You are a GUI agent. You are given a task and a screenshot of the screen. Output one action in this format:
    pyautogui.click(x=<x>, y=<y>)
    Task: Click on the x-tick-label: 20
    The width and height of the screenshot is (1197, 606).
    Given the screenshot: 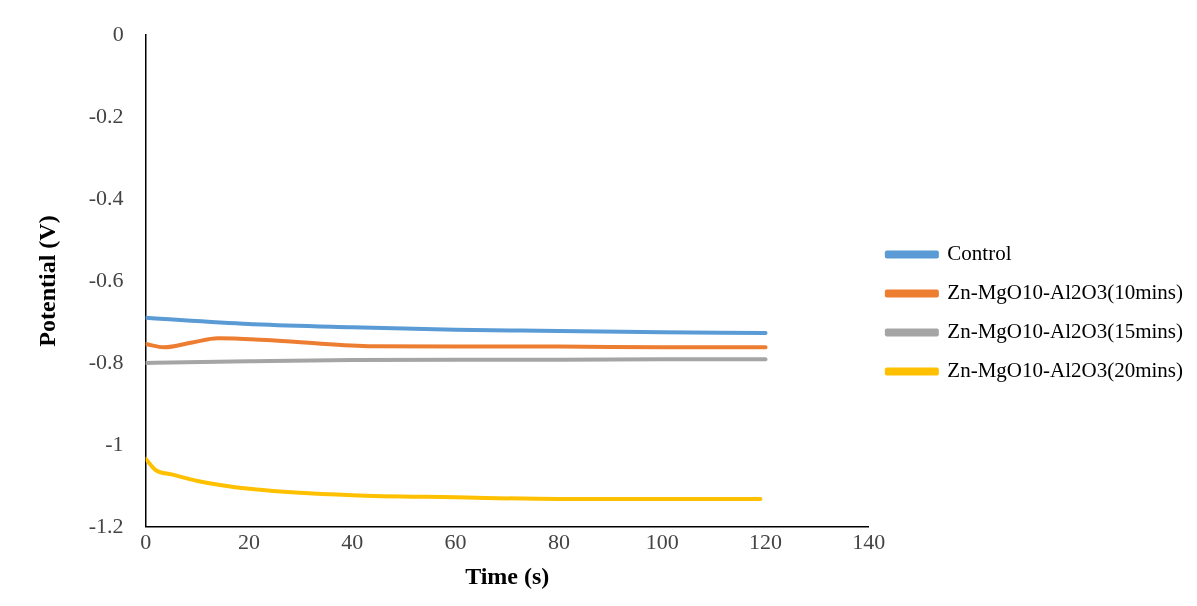 What is the action you would take?
    pyautogui.click(x=248, y=541)
    